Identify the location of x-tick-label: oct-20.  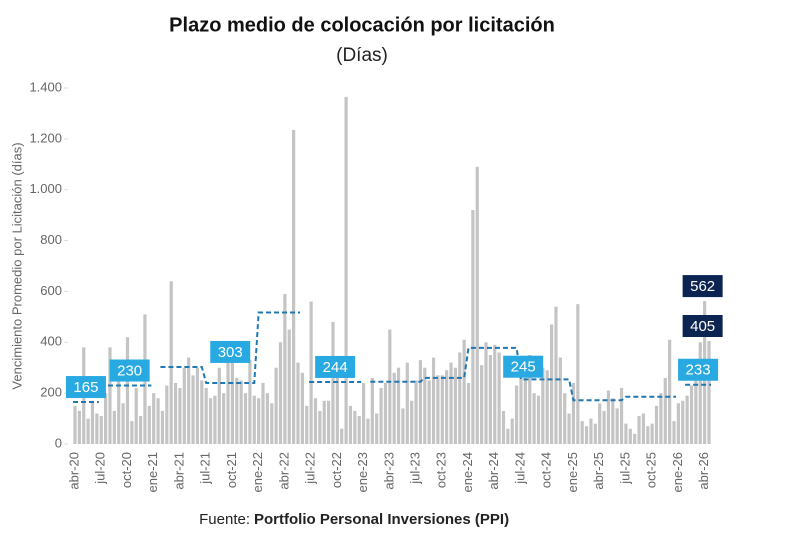
(126, 470).